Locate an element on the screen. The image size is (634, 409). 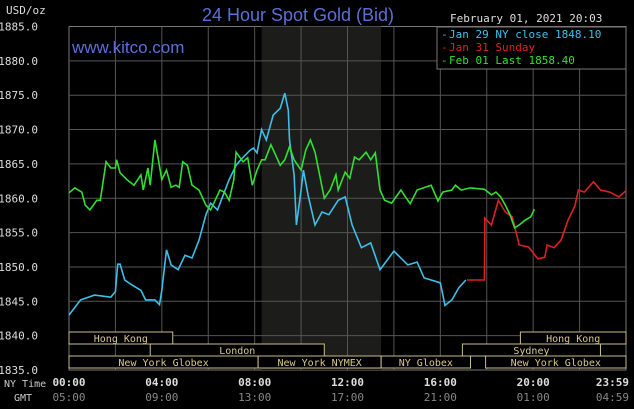
y-tick-label: 1860.0 is located at coordinates (19, 198).